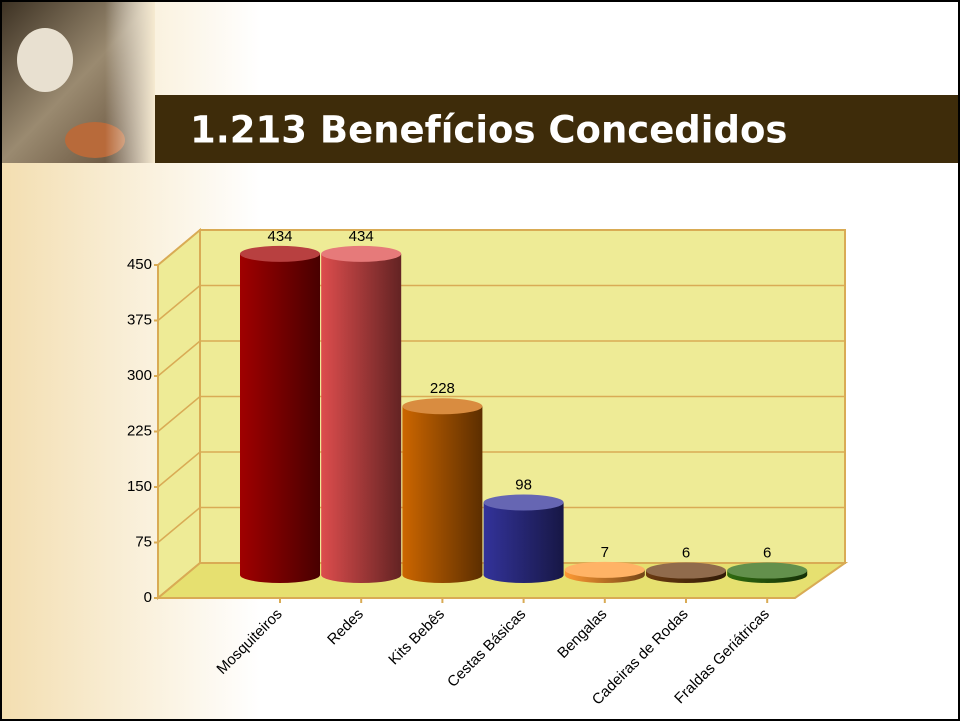  I want to click on title-band, so click(557, 129).